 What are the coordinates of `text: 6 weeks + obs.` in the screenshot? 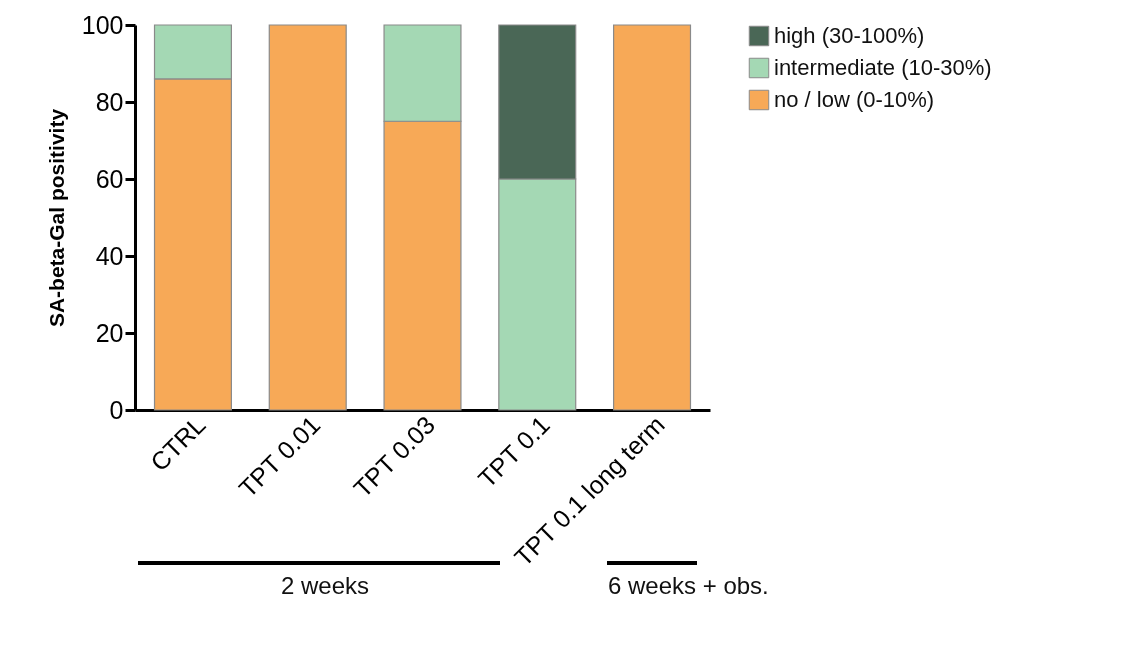 It's located at (688, 586).